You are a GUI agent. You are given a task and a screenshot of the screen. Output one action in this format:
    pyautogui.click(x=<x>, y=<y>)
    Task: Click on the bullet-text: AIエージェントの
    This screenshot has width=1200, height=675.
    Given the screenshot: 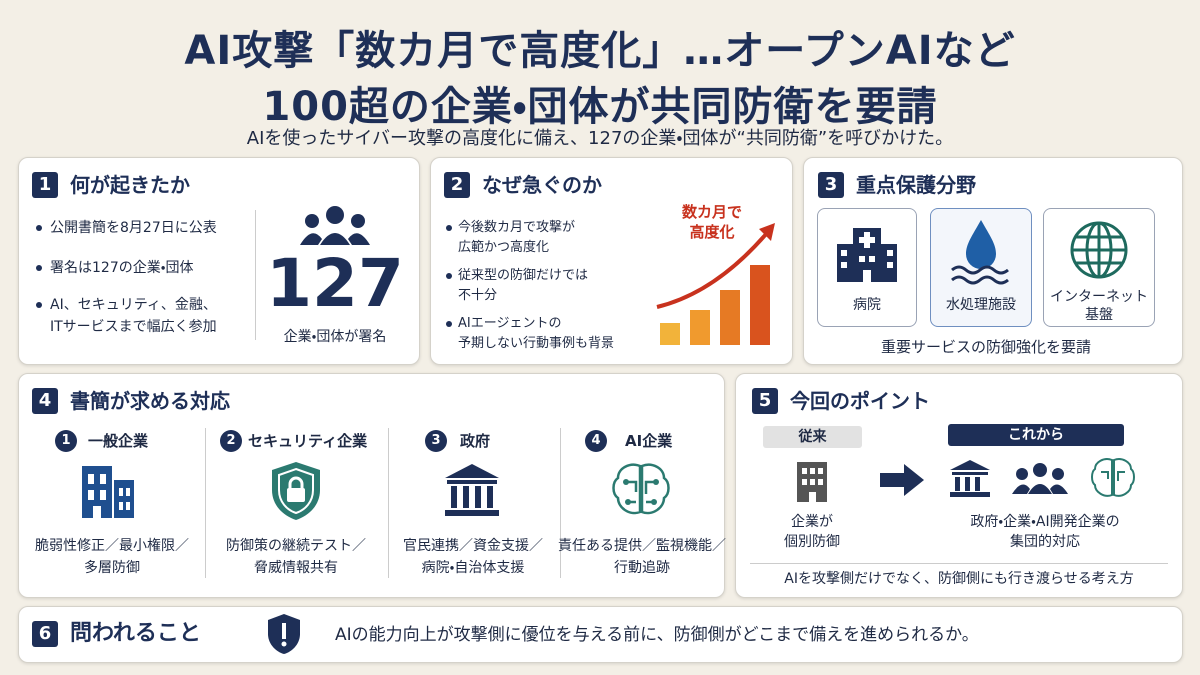 What is the action you would take?
    pyautogui.click(x=510, y=323)
    